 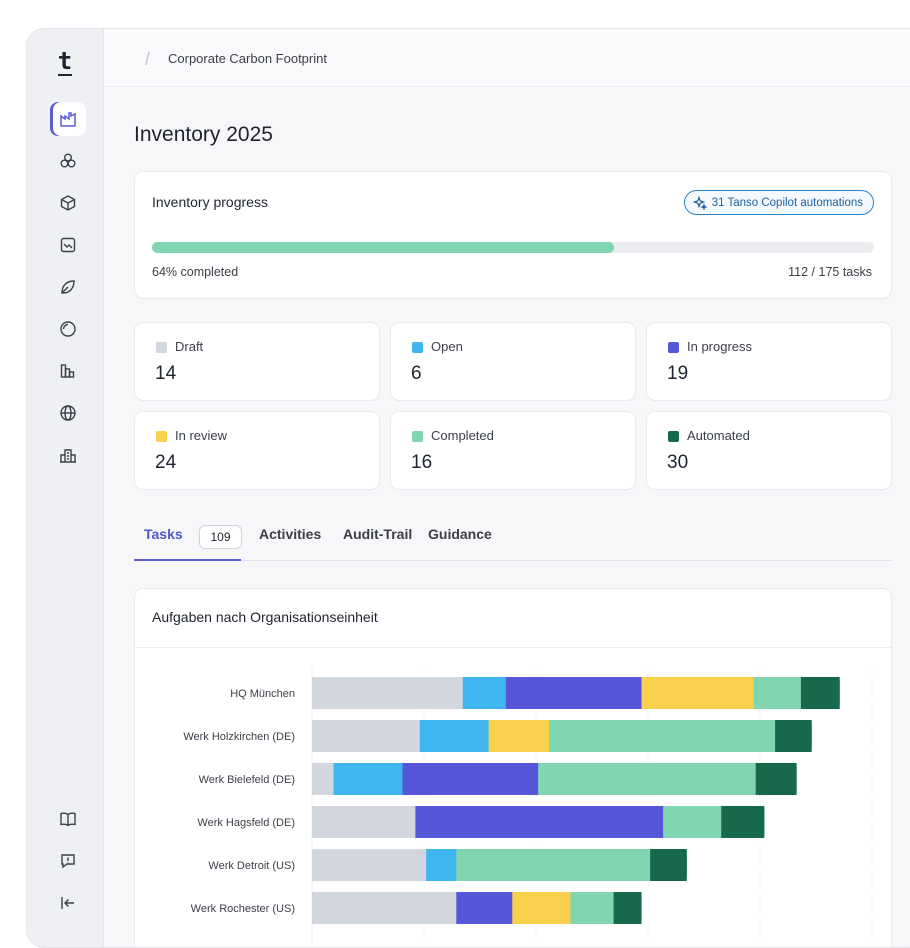 I want to click on copilot-label: 31 Tanso Copilot automations, so click(x=787, y=202).